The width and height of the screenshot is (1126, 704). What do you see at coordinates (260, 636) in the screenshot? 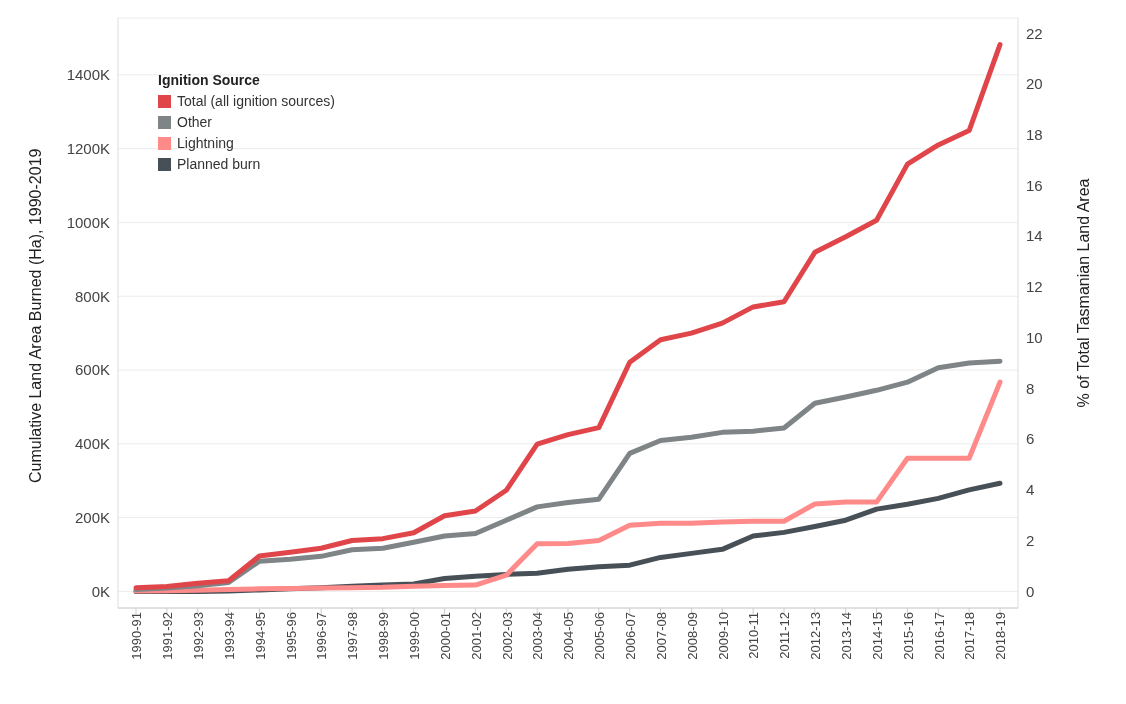
I see `x-tick-label: 1994-95` at bounding box center [260, 636].